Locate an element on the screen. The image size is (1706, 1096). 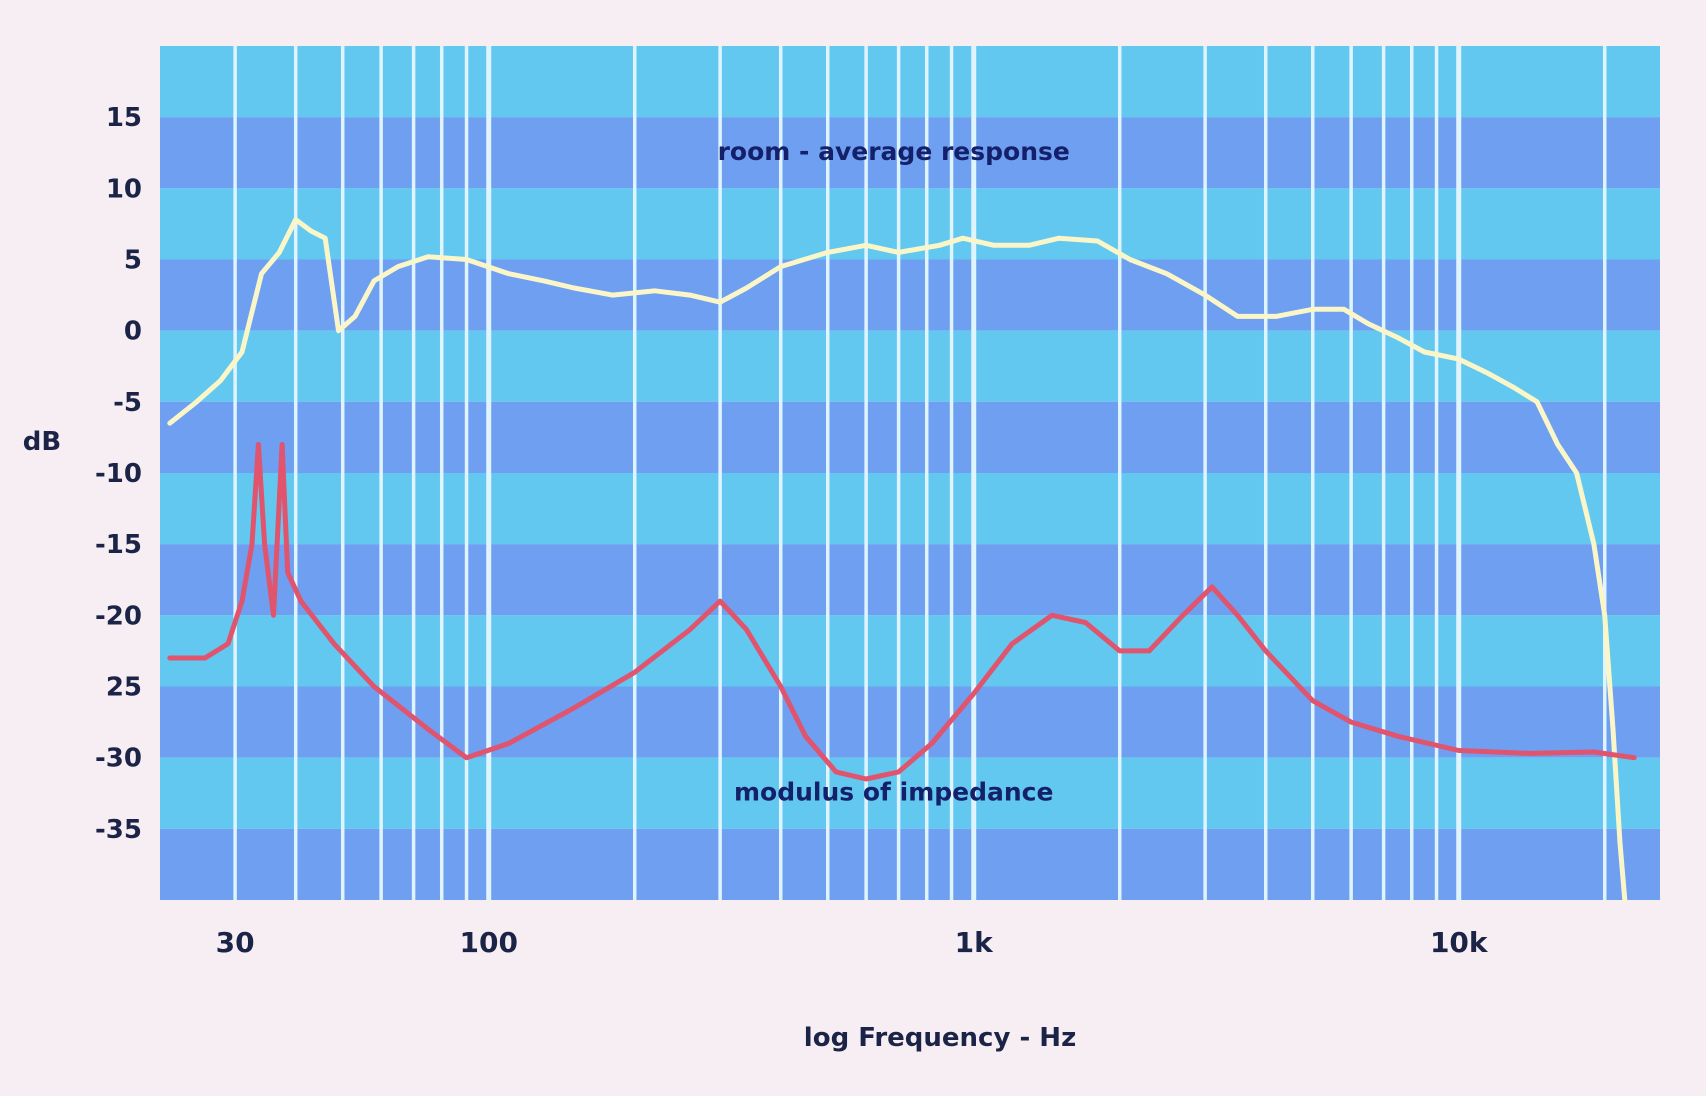
y-tick-label: -30 is located at coordinates (118, 759).